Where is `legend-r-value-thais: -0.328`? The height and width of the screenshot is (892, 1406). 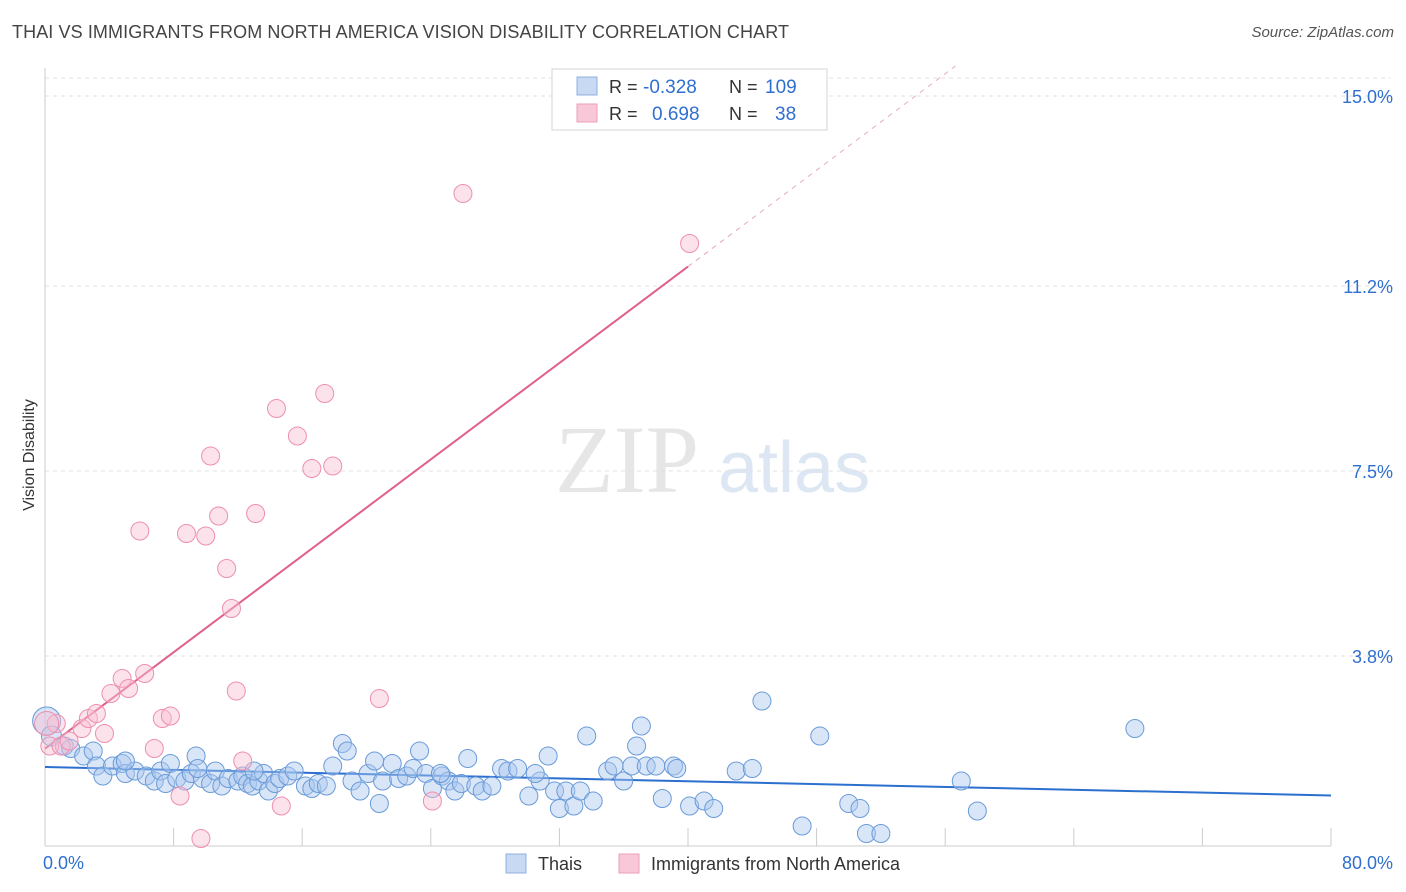 legend-r-value-thais: -0.328 is located at coordinates (670, 87).